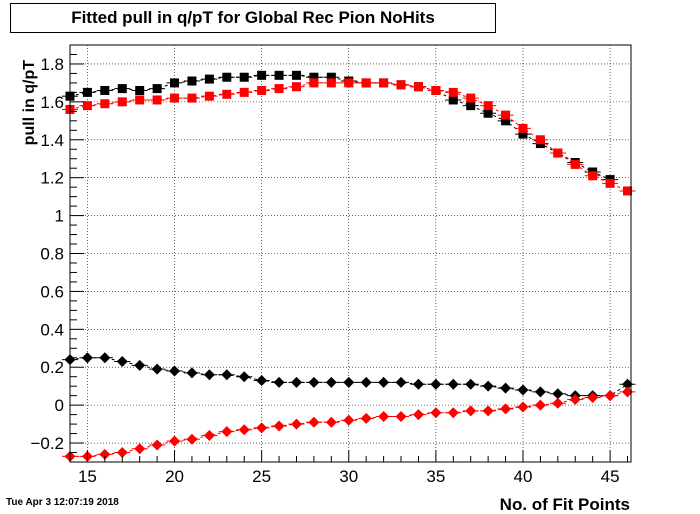 The height and width of the screenshot is (514, 700). Describe the element at coordinates (52, 329) in the screenshot. I see `y-tick-label: 0.4` at that location.